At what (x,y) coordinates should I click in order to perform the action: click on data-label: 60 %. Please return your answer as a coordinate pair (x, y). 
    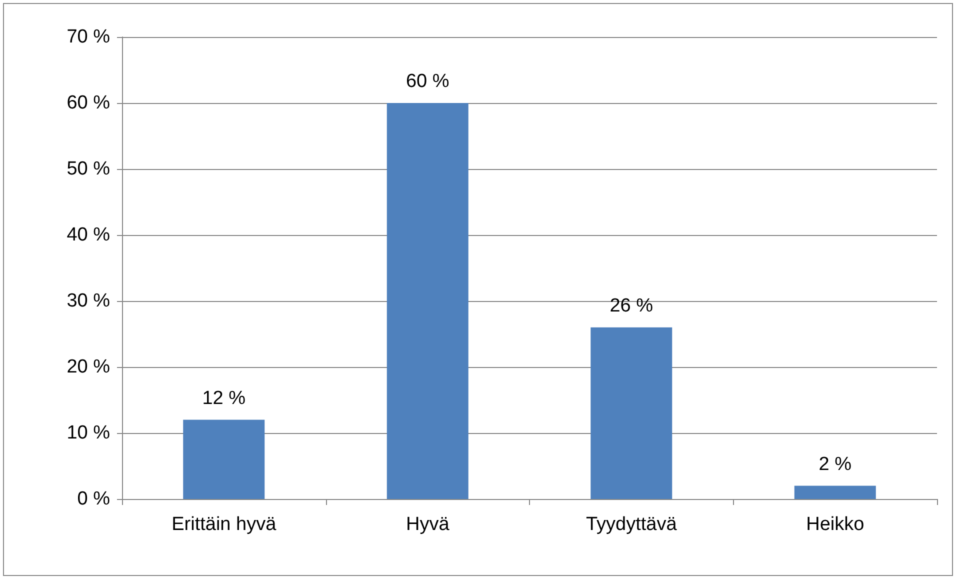
    Looking at the image, I should click on (428, 81).